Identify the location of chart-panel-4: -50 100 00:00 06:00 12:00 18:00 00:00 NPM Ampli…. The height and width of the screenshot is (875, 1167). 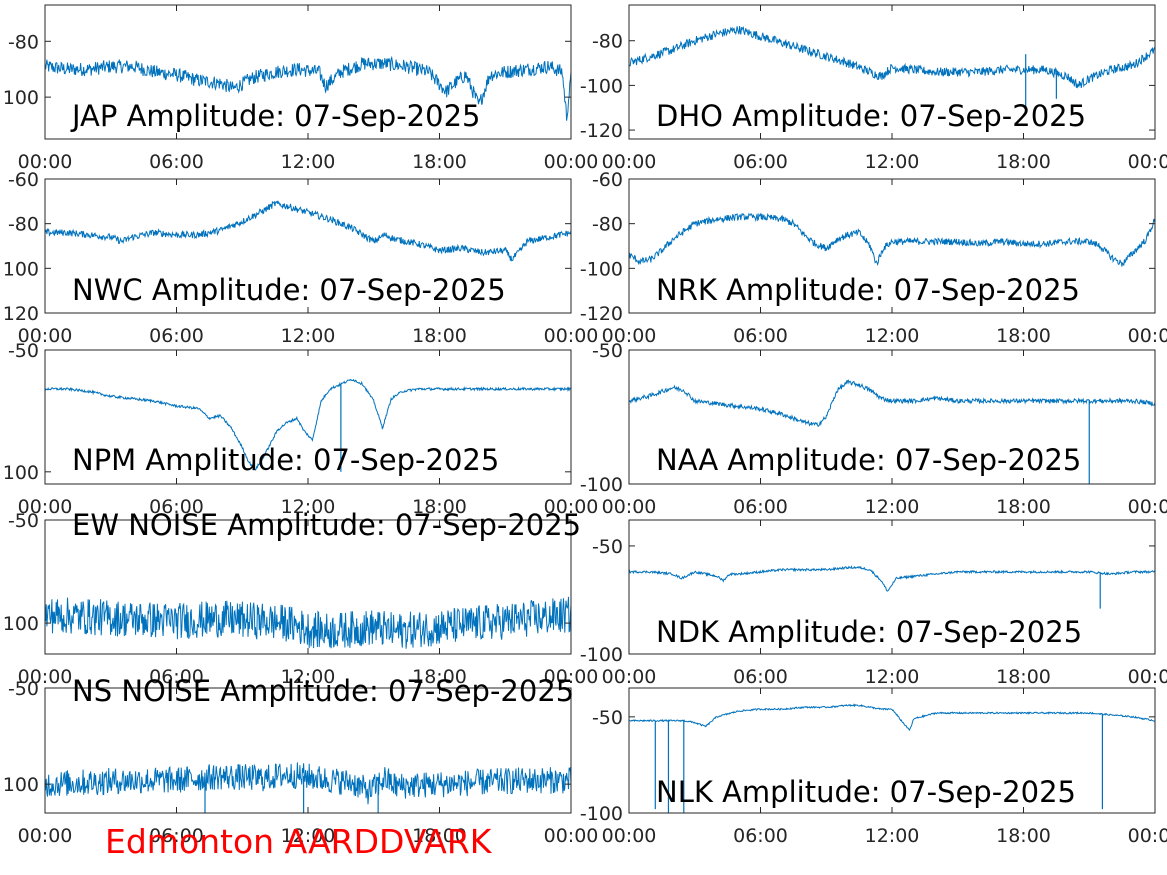
(301, 429).